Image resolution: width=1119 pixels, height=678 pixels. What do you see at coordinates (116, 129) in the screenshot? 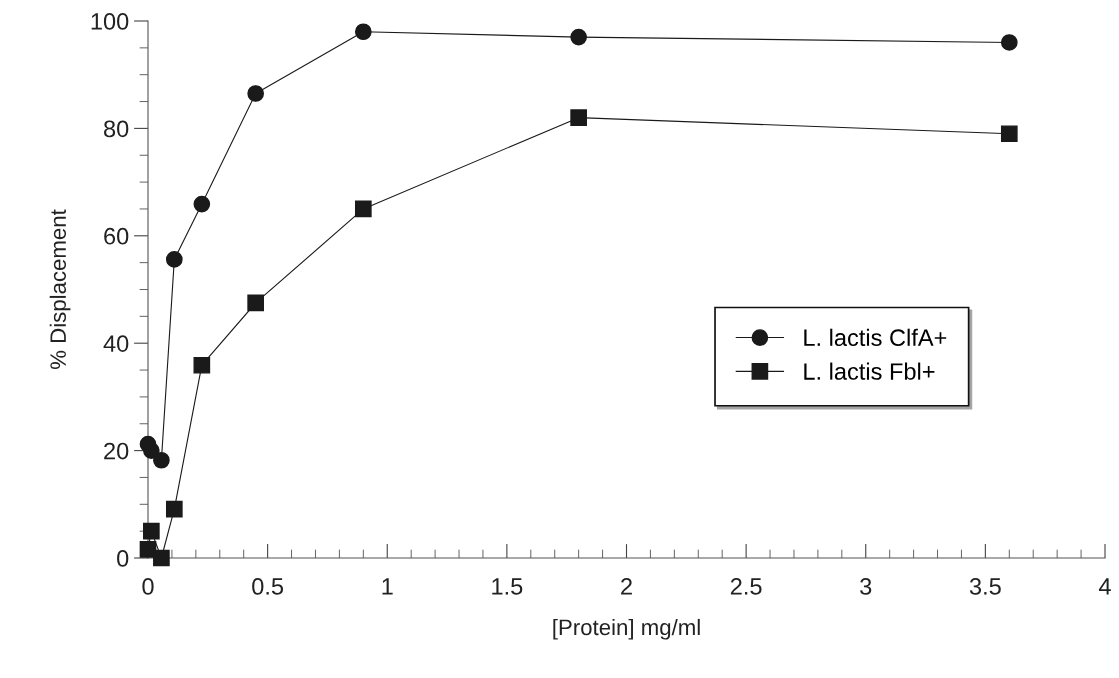
I see `y-tick-label: 80` at bounding box center [116, 129].